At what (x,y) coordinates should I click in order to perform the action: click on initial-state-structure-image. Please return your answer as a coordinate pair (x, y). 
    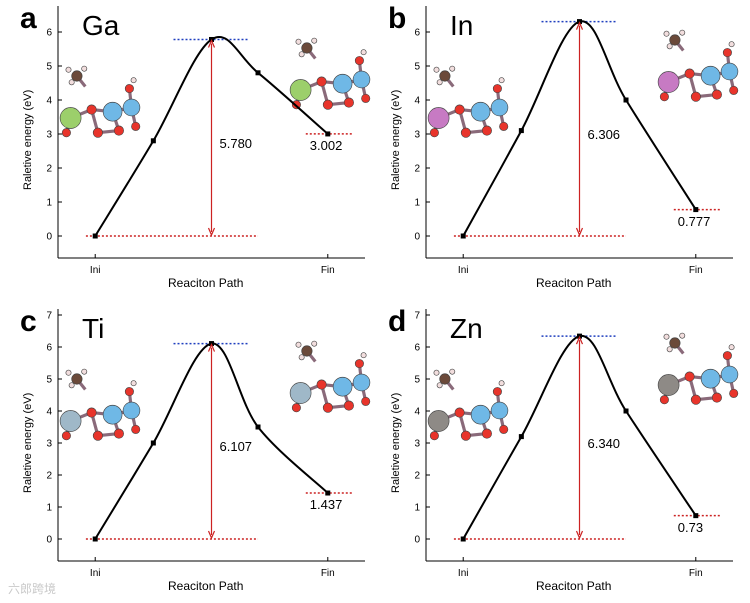
    Looking at the image, I should click on (468, 404).